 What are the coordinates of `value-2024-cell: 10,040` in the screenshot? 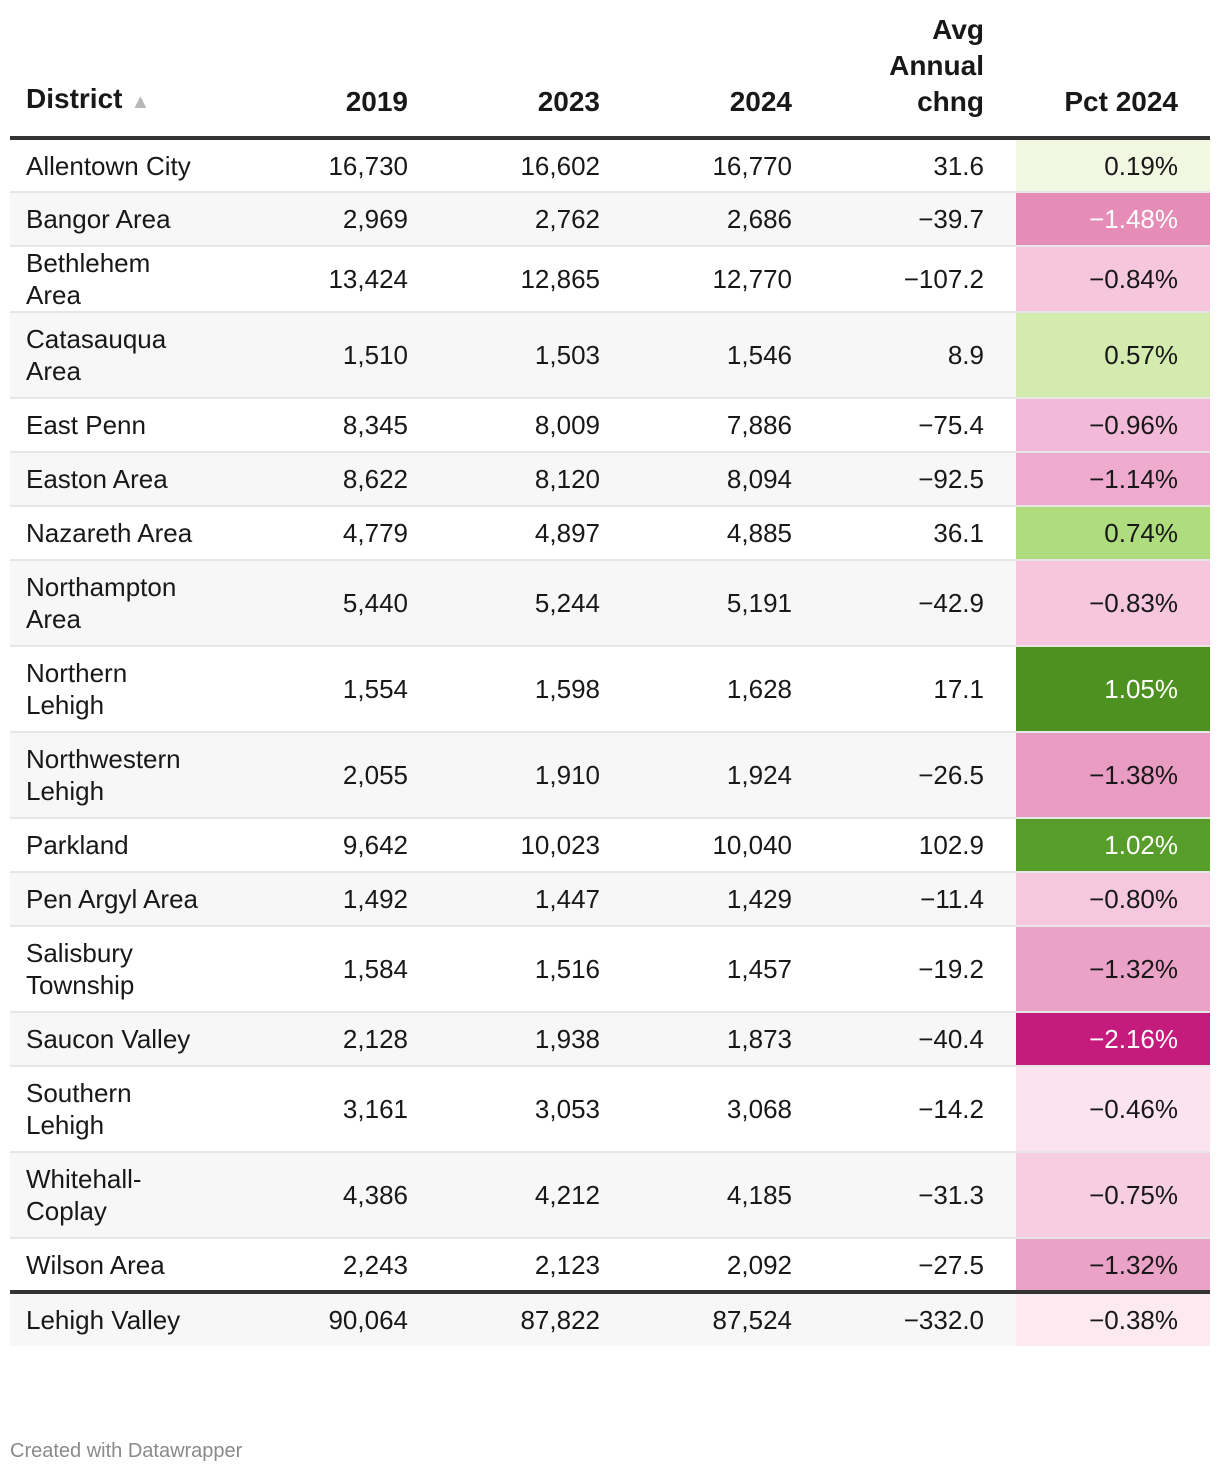 It's located at (728, 845).